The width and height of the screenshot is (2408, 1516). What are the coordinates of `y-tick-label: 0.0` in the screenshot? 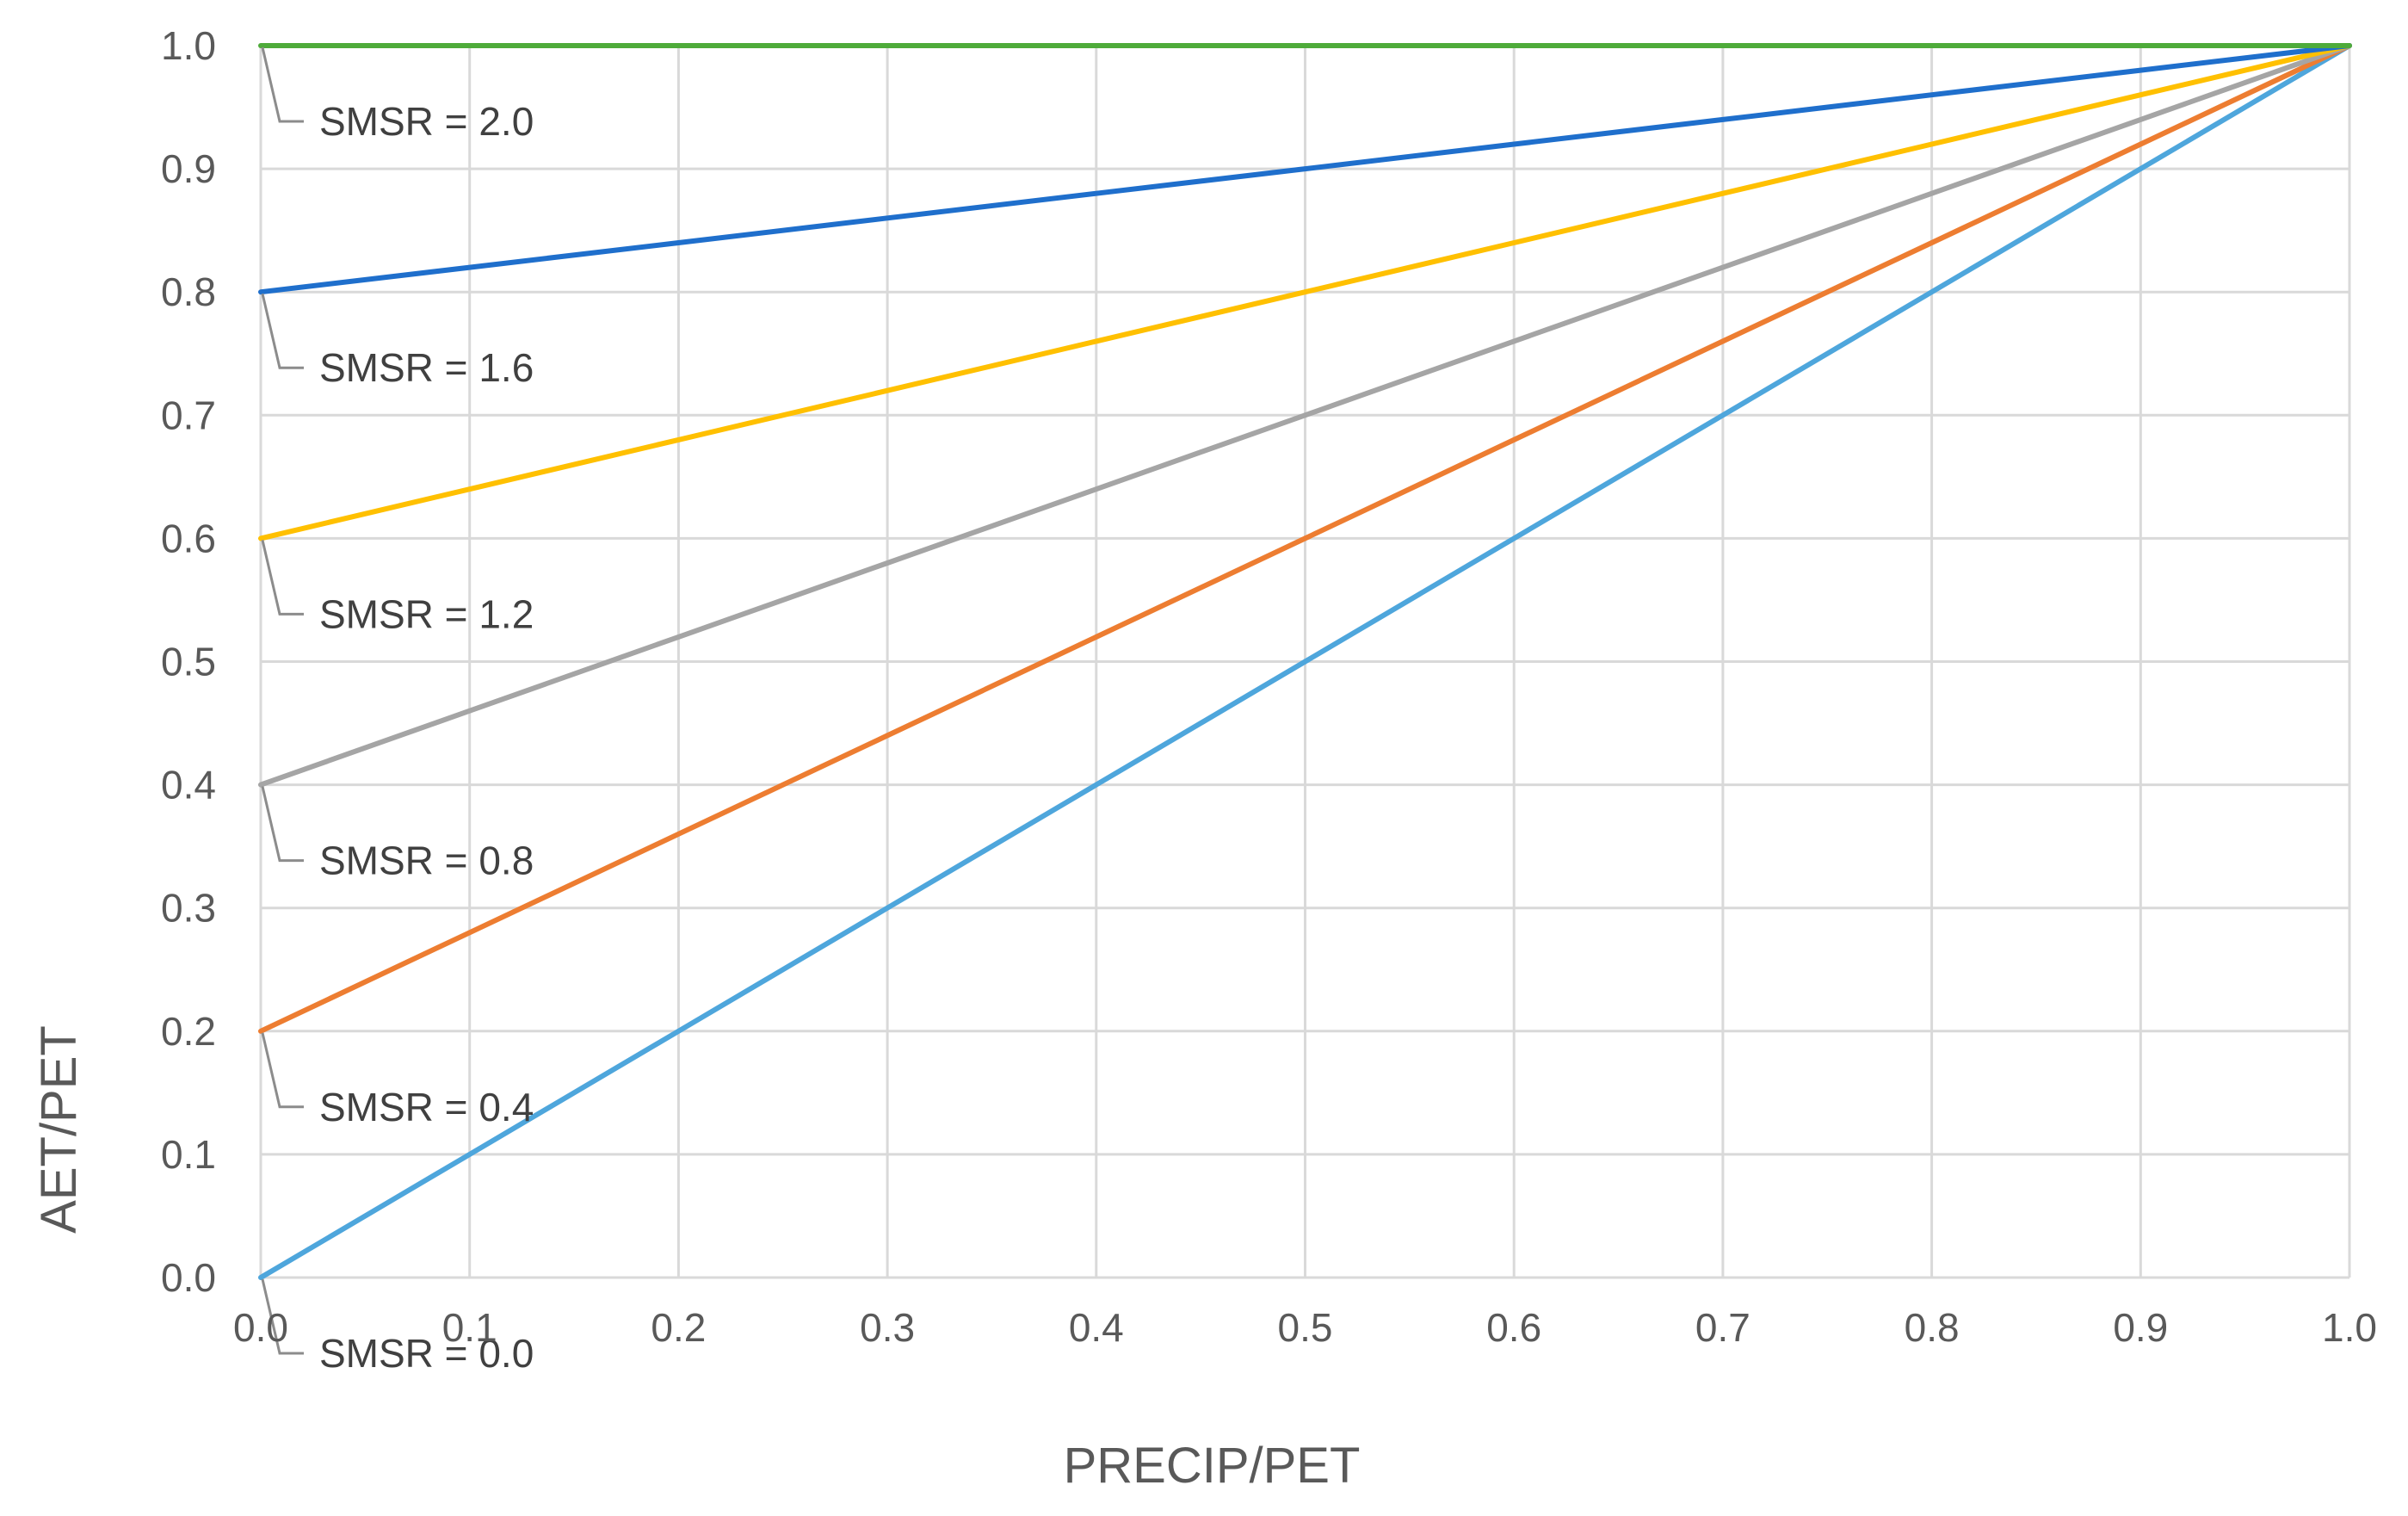 It's located at (188, 1277).